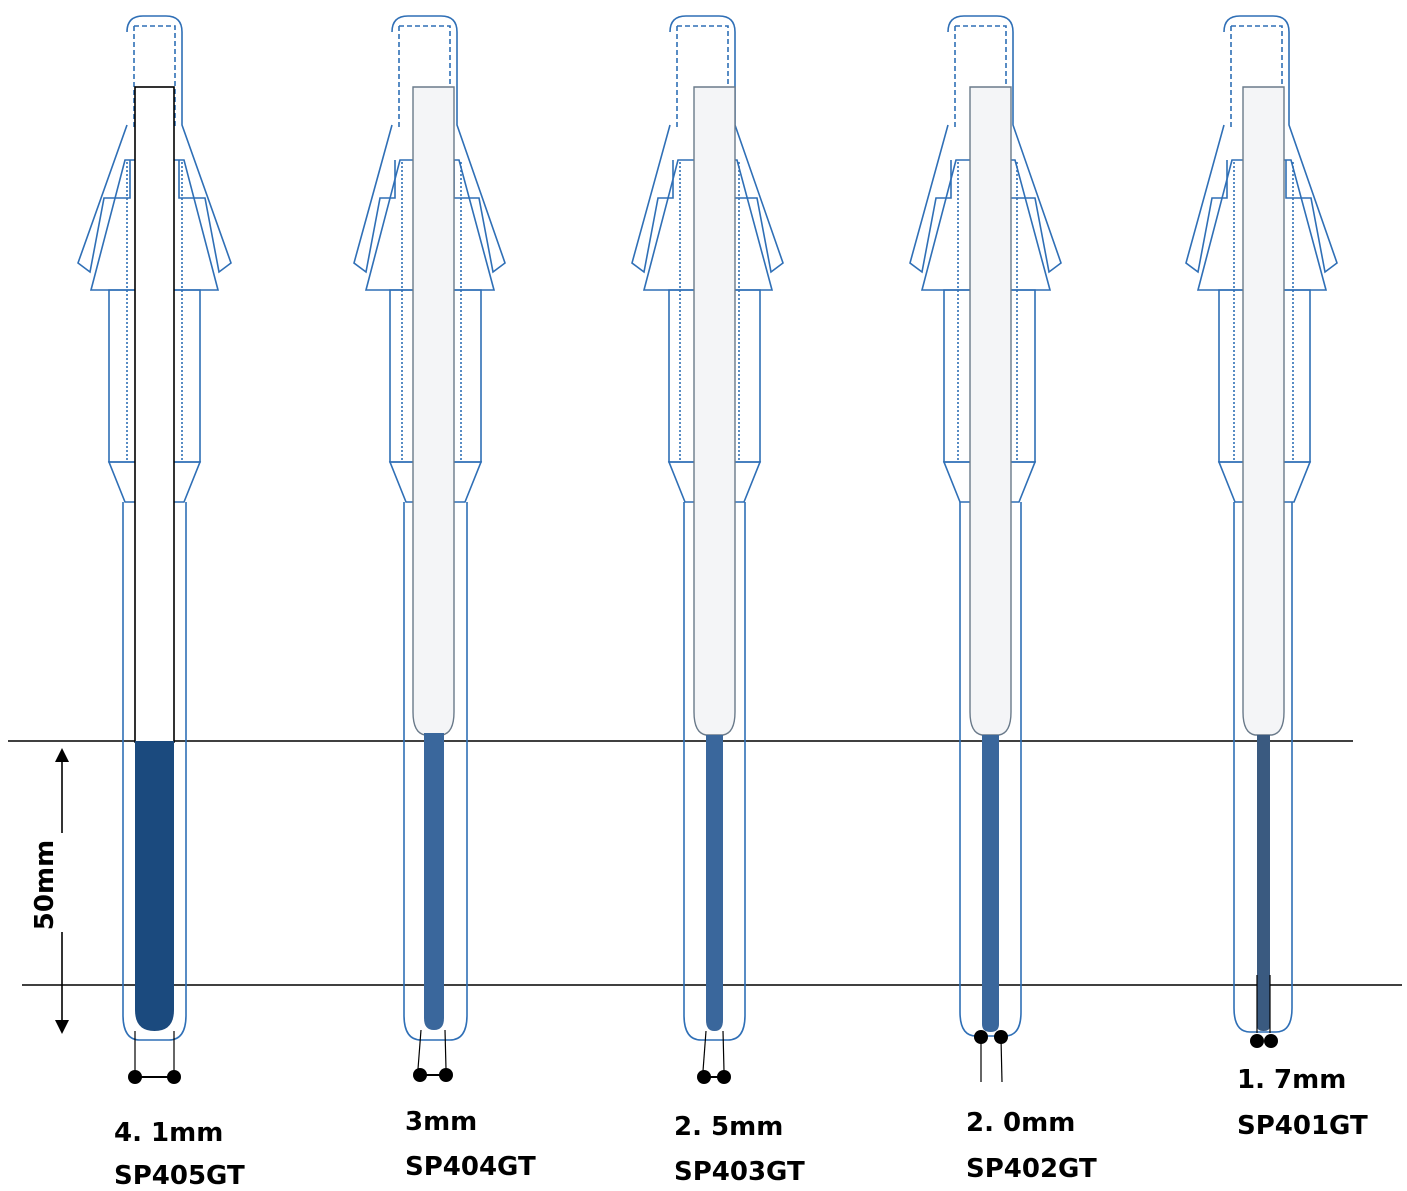 The height and width of the screenshot is (1191, 1407). What do you see at coordinates (1031, 1169) in the screenshot?
I see `tip-model-label: SP402GT` at bounding box center [1031, 1169].